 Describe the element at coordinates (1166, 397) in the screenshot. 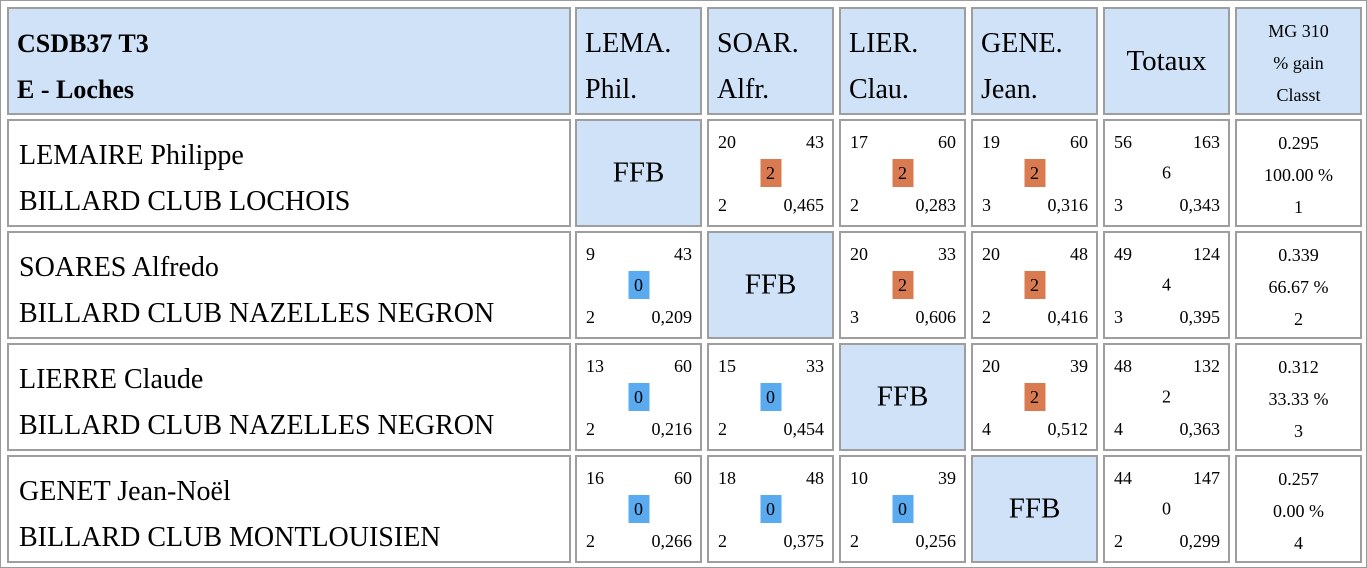

I see `totals-cell: 48 132 2 4 0,363` at that location.